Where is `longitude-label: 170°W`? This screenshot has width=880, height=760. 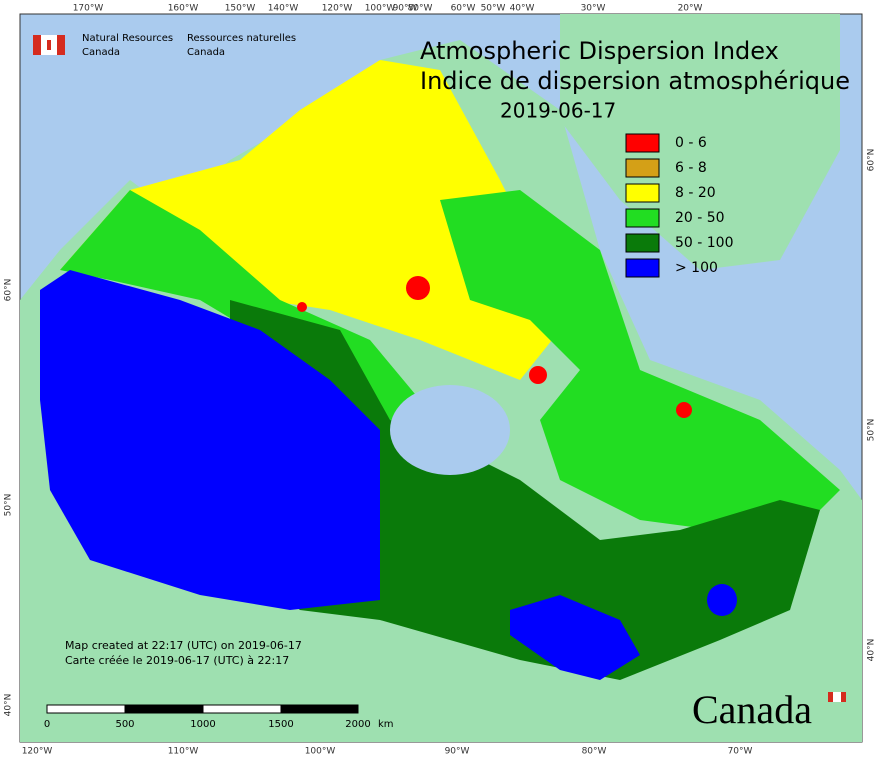
longitude-label: 170°W is located at coordinates (88, 9).